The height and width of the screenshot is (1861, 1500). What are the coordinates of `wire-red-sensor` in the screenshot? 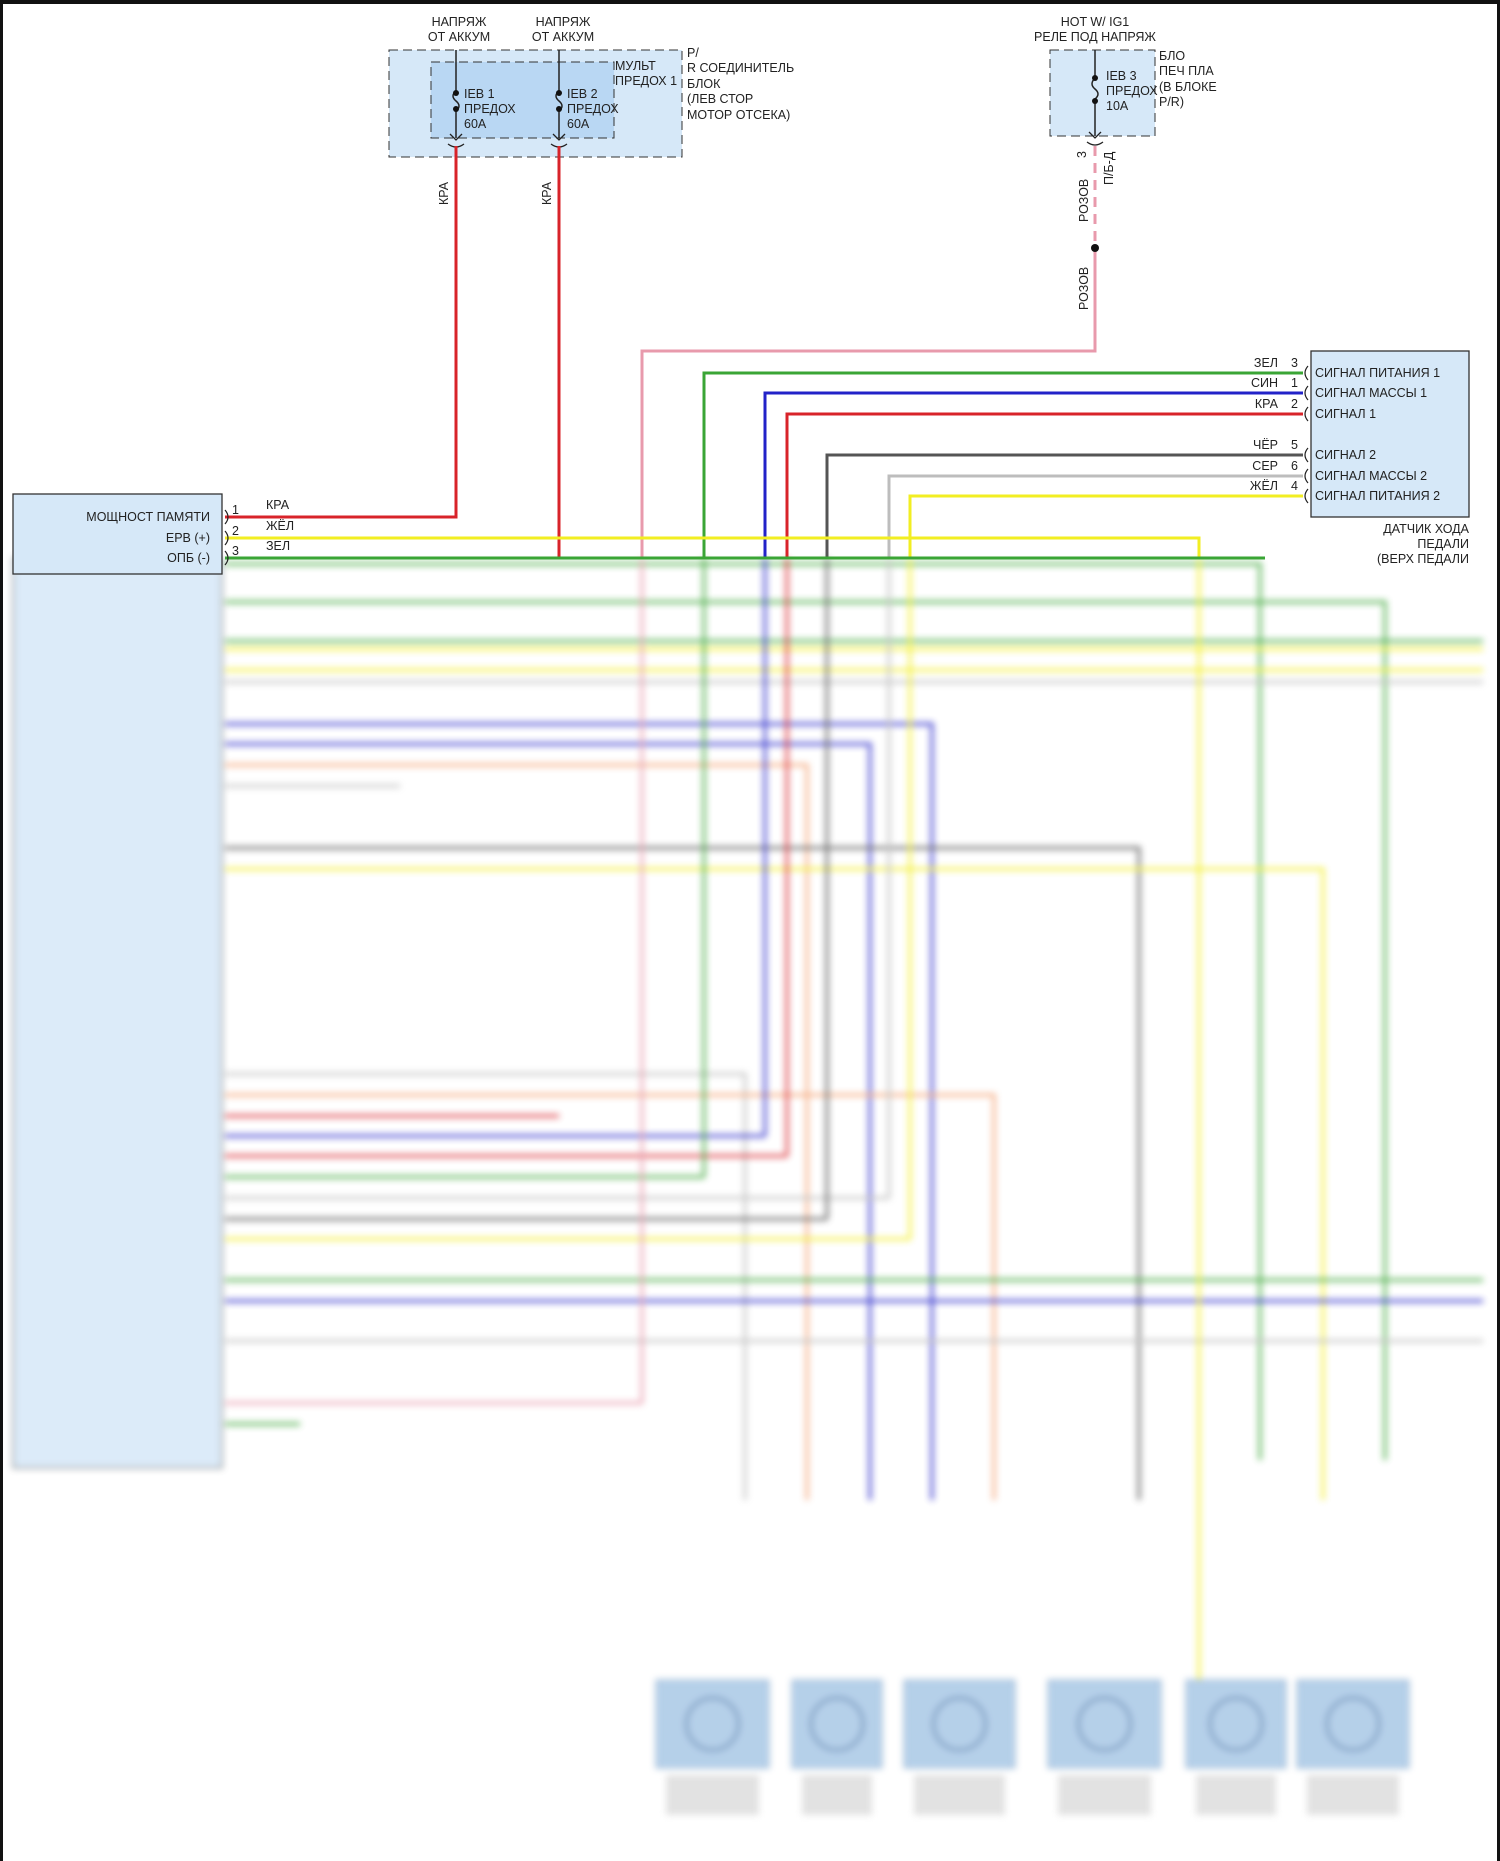 It's located at (1044, 485).